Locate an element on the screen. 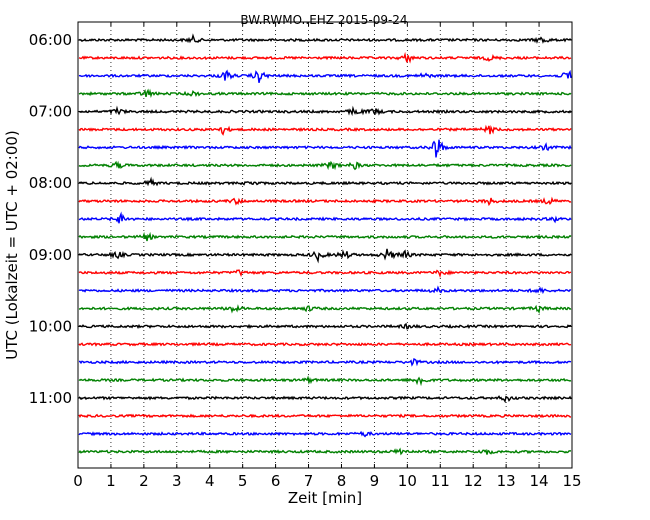 The image size is (650, 520). x-tick-label: 14 is located at coordinates (539, 481).